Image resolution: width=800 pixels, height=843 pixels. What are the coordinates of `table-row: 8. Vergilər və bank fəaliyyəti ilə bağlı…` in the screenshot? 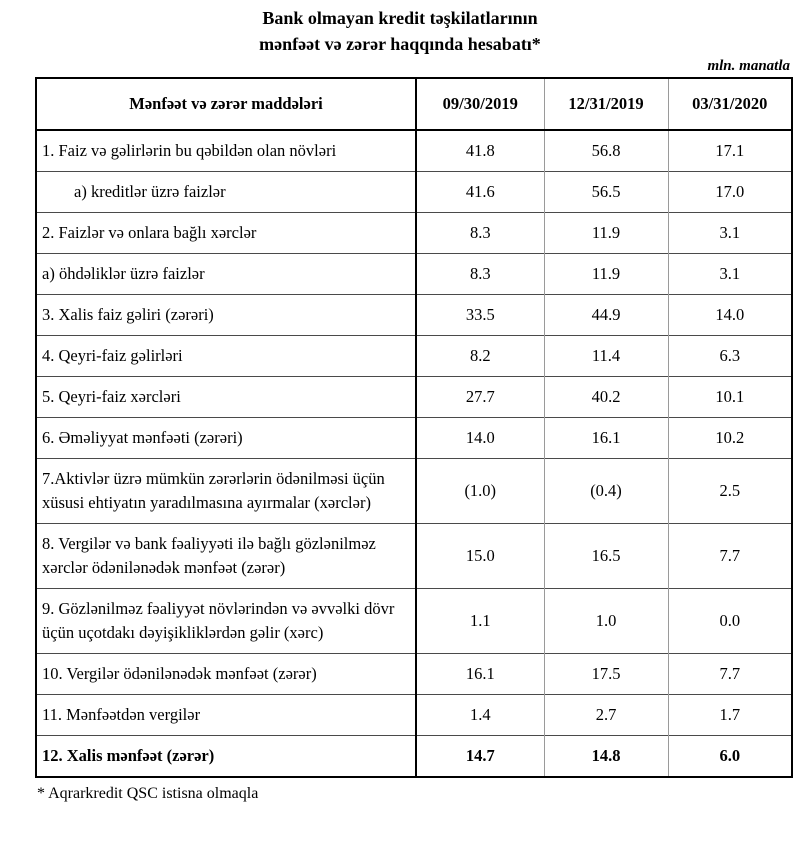 It's located at (414, 556).